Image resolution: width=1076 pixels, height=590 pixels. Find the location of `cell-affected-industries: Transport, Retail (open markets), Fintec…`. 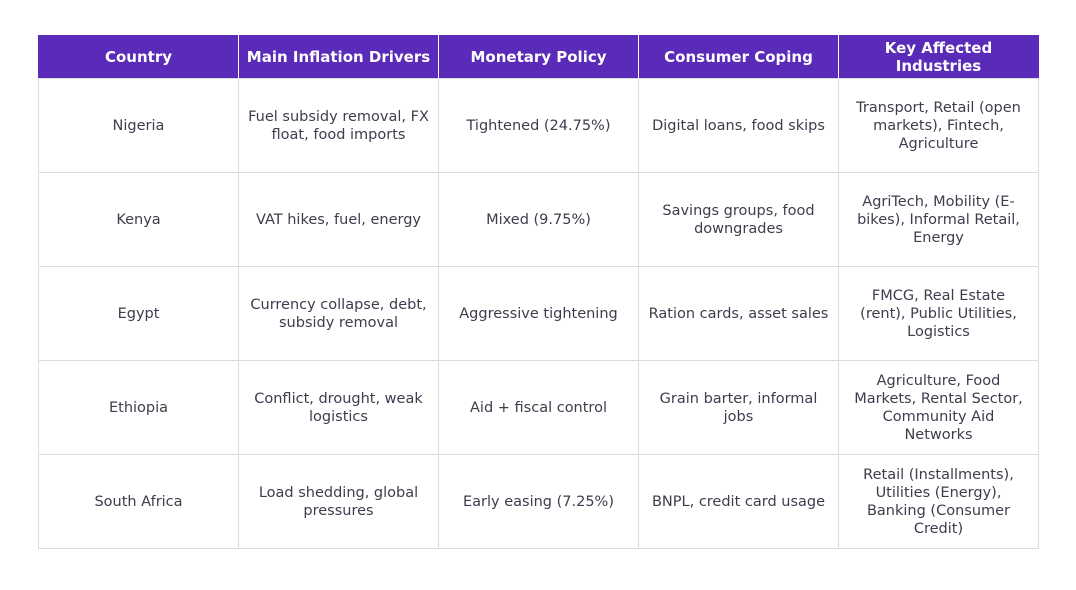

cell-affected-industries: Transport, Retail (open markets), Fintec… is located at coordinates (938, 125).